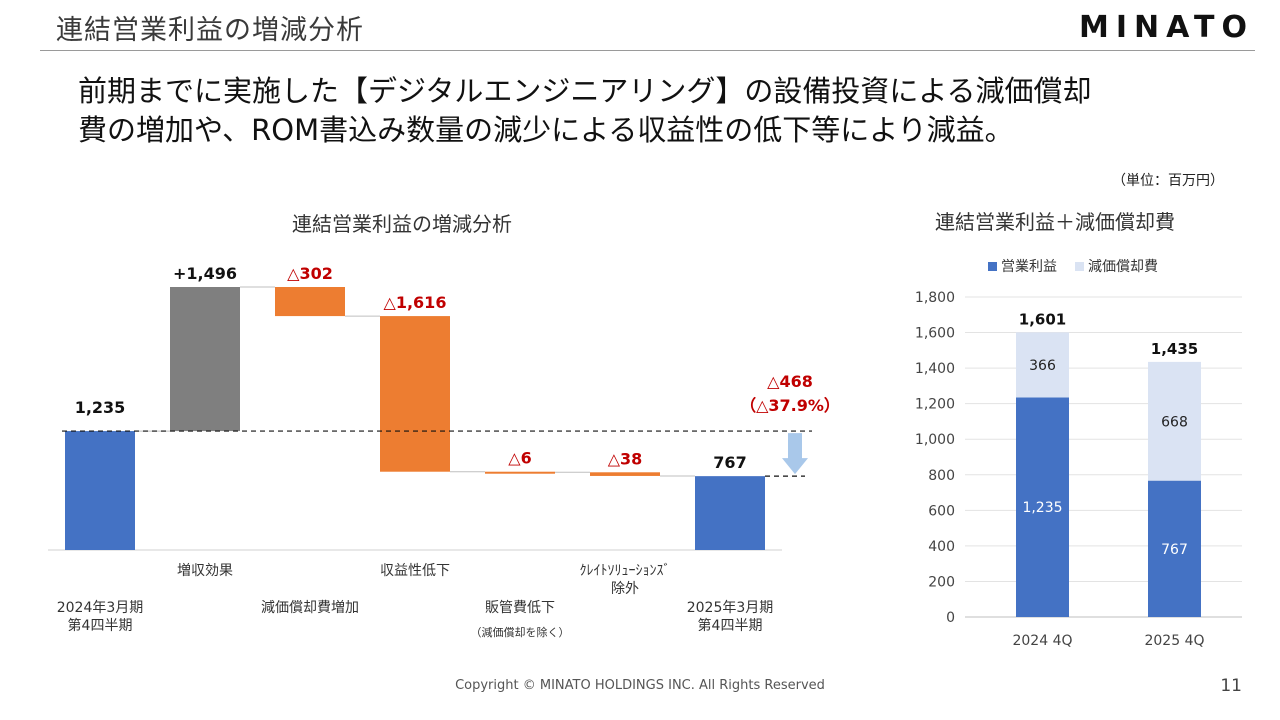 This screenshot has width=1280, height=720. What do you see at coordinates (310, 273) in the screenshot?
I see `waterfall-value-label: △302` at bounding box center [310, 273].